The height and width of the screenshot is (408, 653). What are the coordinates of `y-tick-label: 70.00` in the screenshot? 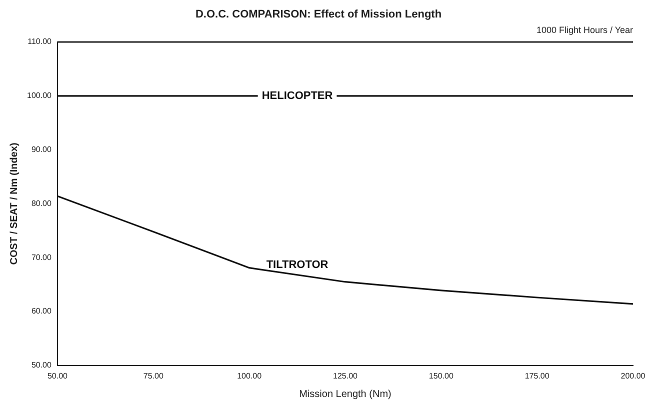 It's located at (41, 257).